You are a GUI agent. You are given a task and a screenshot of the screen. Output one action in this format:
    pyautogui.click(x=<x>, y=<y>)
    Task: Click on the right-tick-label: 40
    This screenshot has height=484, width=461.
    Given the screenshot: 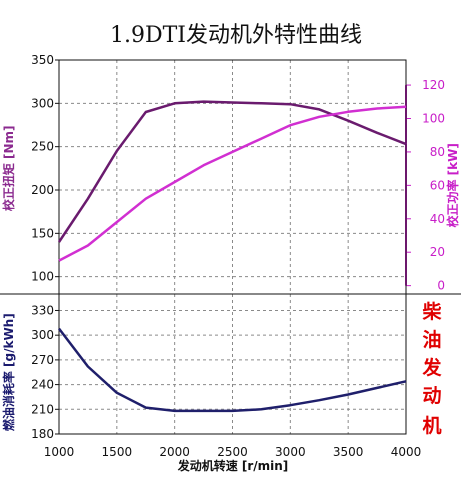 What is the action you would take?
    pyautogui.click(x=437, y=219)
    